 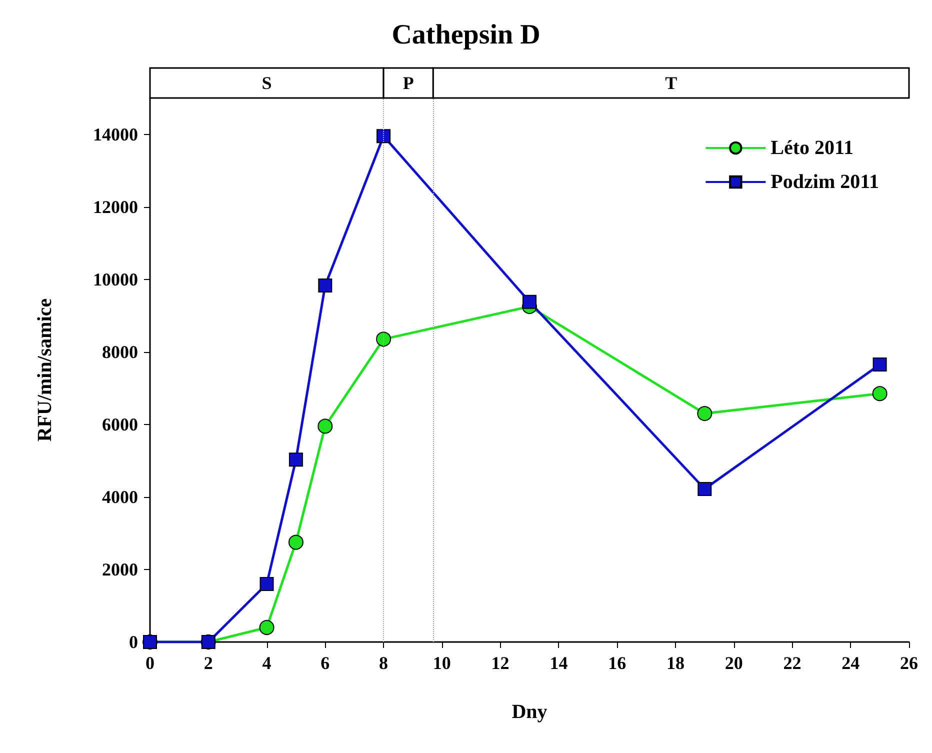 I want to click on x-tick-label: 24, so click(x=851, y=663).